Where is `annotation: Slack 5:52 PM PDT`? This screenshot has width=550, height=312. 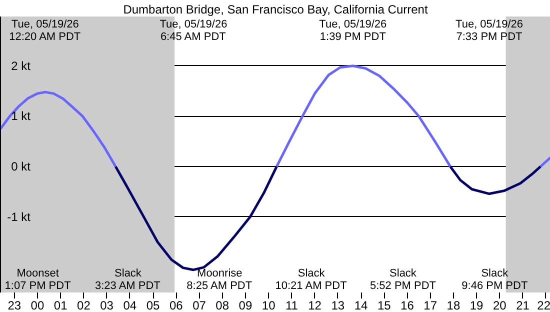 annotation: Slack 5:52 PM PDT is located at coordinates (403, 279).